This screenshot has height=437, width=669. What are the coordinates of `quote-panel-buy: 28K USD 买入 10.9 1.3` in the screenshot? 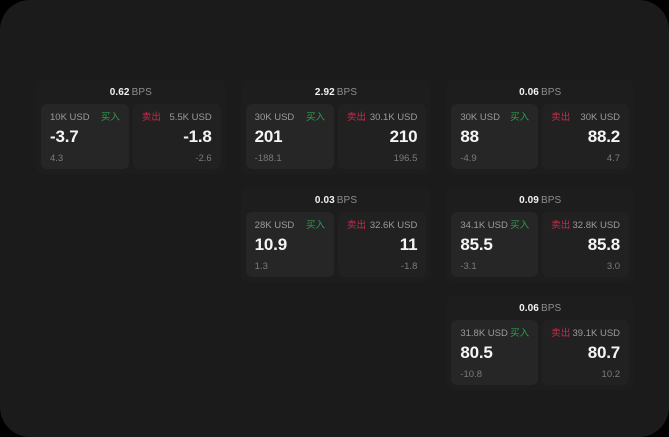 It's located at (290, 244).